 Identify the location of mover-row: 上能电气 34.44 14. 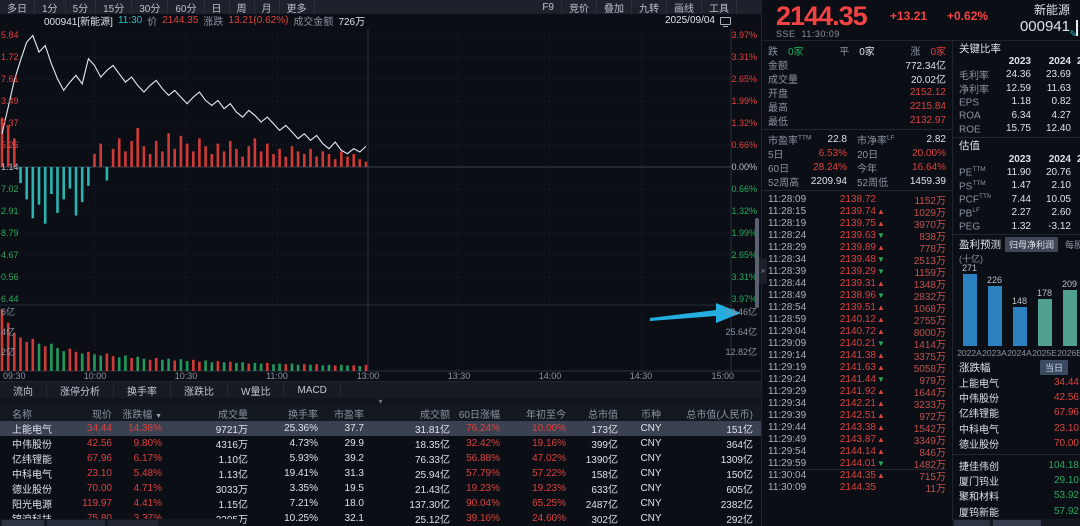
(1019, 382).